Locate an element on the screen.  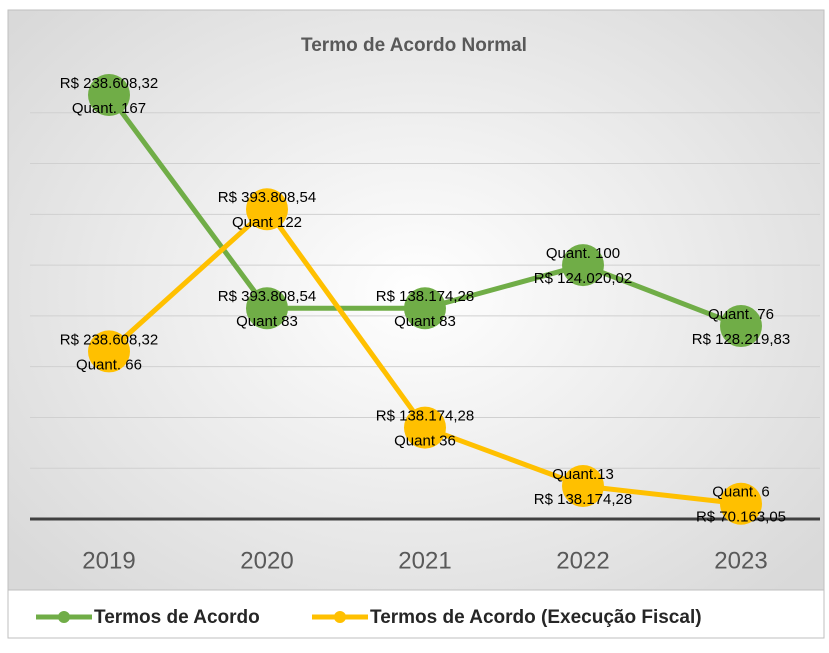
x-tick-label: 2020 is located at coordinates (266, 560).